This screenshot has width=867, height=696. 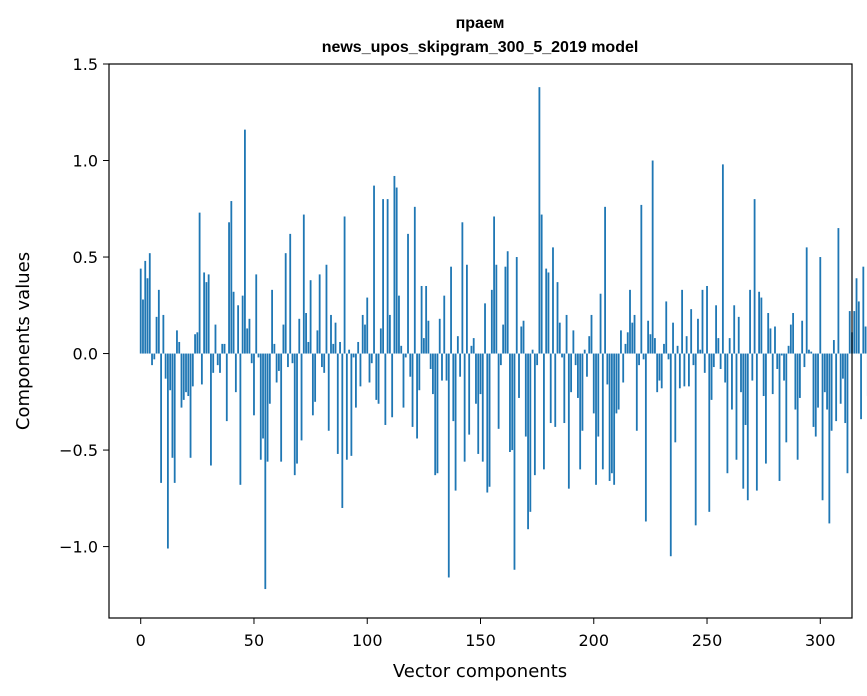 I want to click on x-axis-ticks: 0 50 100 150 200 250 300, so click(x=486, y=634).